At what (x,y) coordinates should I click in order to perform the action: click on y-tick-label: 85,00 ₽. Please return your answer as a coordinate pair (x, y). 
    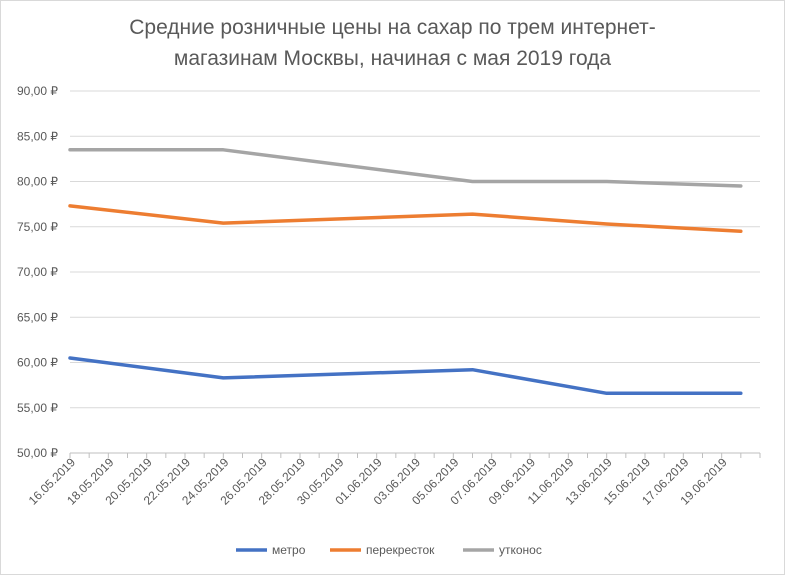
    Looking at the image, I should click on (37, 136).